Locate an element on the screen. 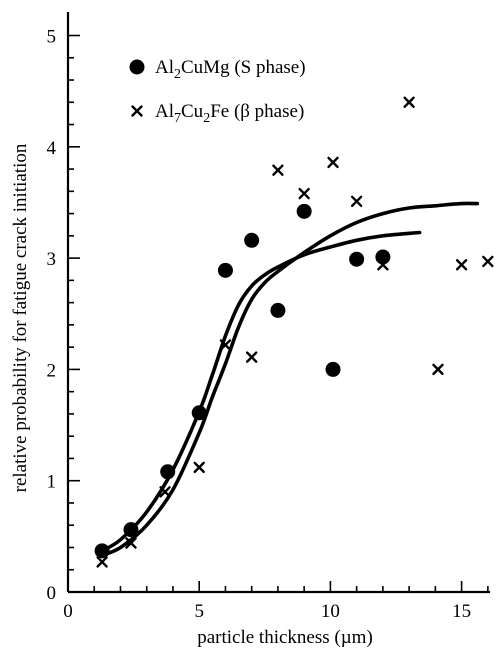 This screenshot has width=504, height=660. y-tick-label: 1 is located at coordinates (52, 482).